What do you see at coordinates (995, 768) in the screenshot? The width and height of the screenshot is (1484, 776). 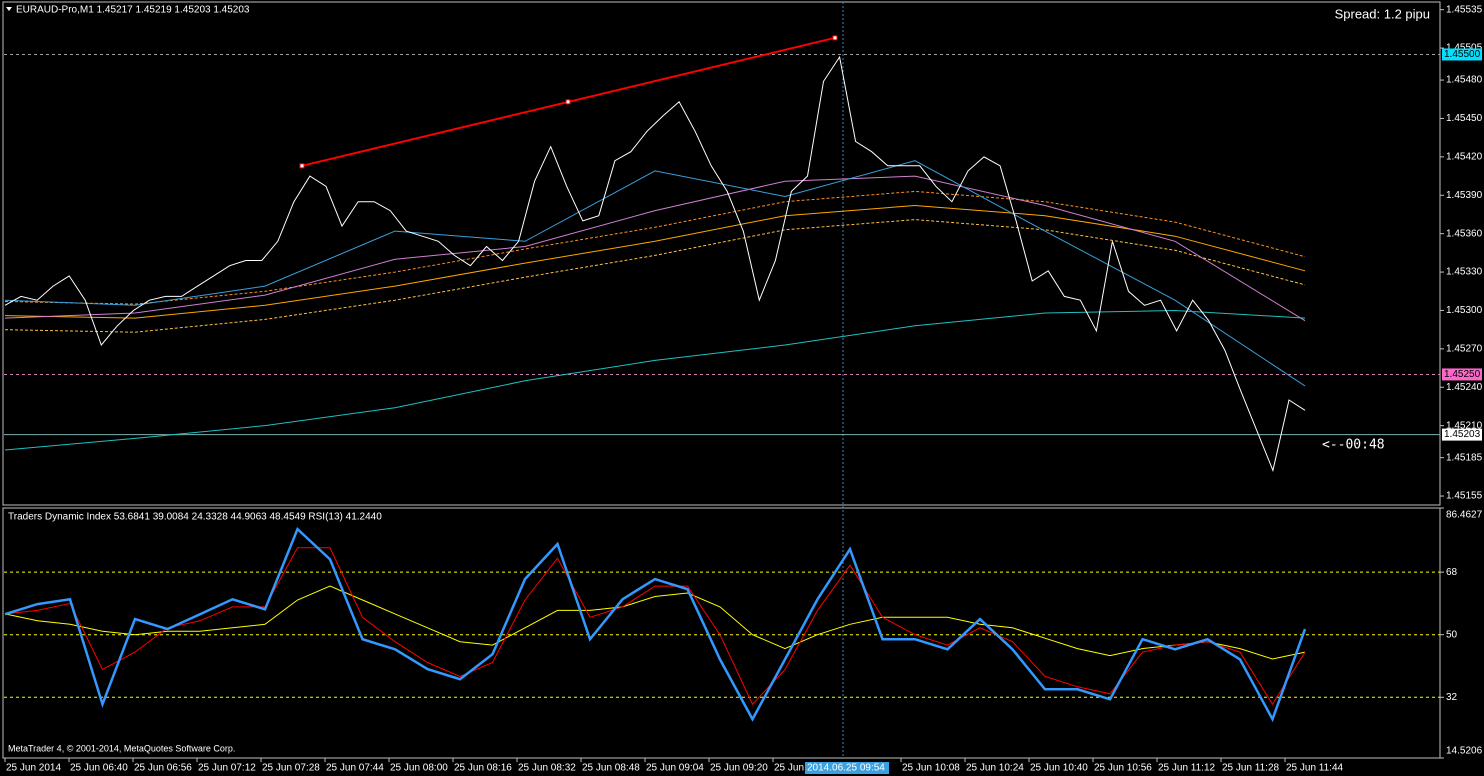 I see `x-tick-label: 25 Jun 10:24` at bounding box center [995, 768].